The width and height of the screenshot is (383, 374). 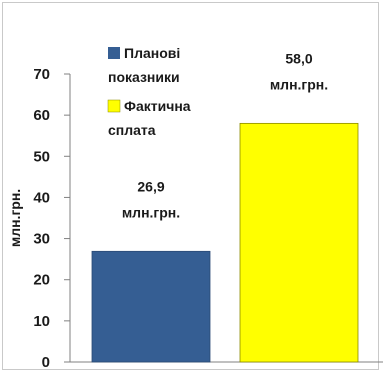 What do you see at coordinates (41, 197) in the screenshot?
I see `y-tick-label: 40` at bounding box center [41, 197].